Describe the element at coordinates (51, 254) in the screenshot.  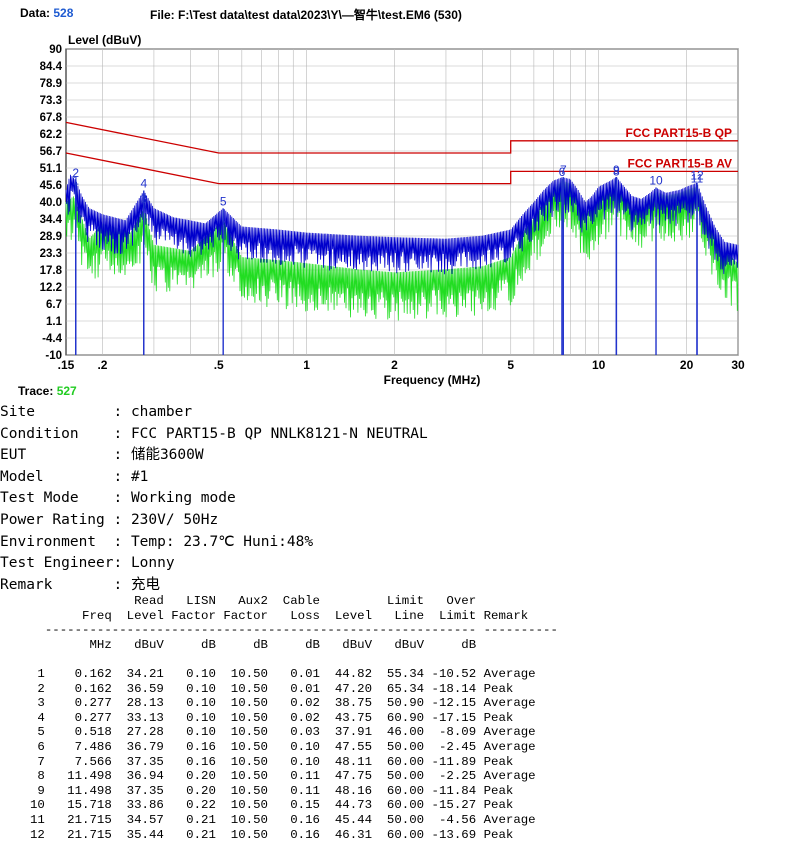
I see `y-tick-label: 23.3` at that location.